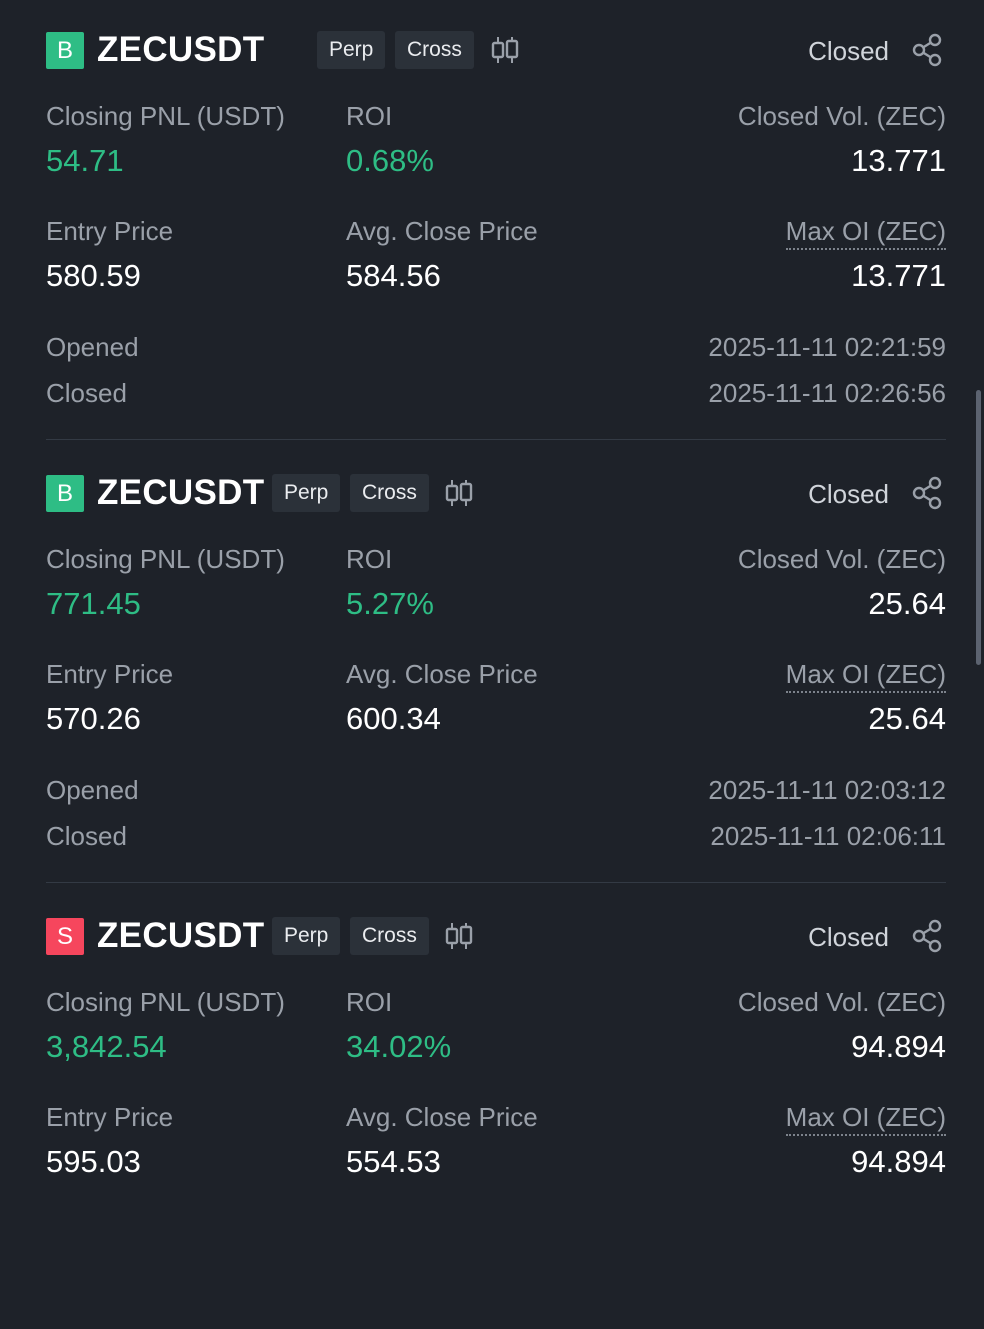  What do you see at coordinates (93, 1161) in the screenshot?
I see `entry-price-value: 595.03` at bounding box center [93, 1161].